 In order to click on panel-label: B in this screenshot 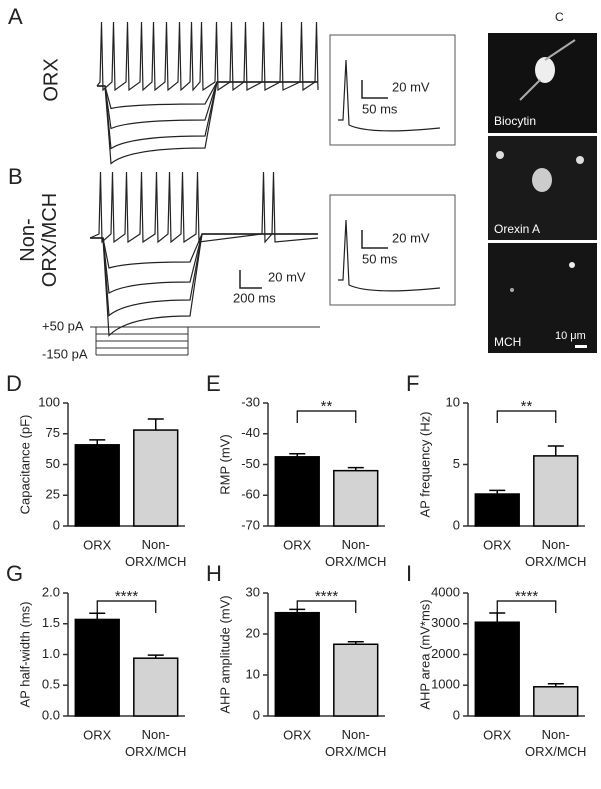, I will do `click(15, 176)`.